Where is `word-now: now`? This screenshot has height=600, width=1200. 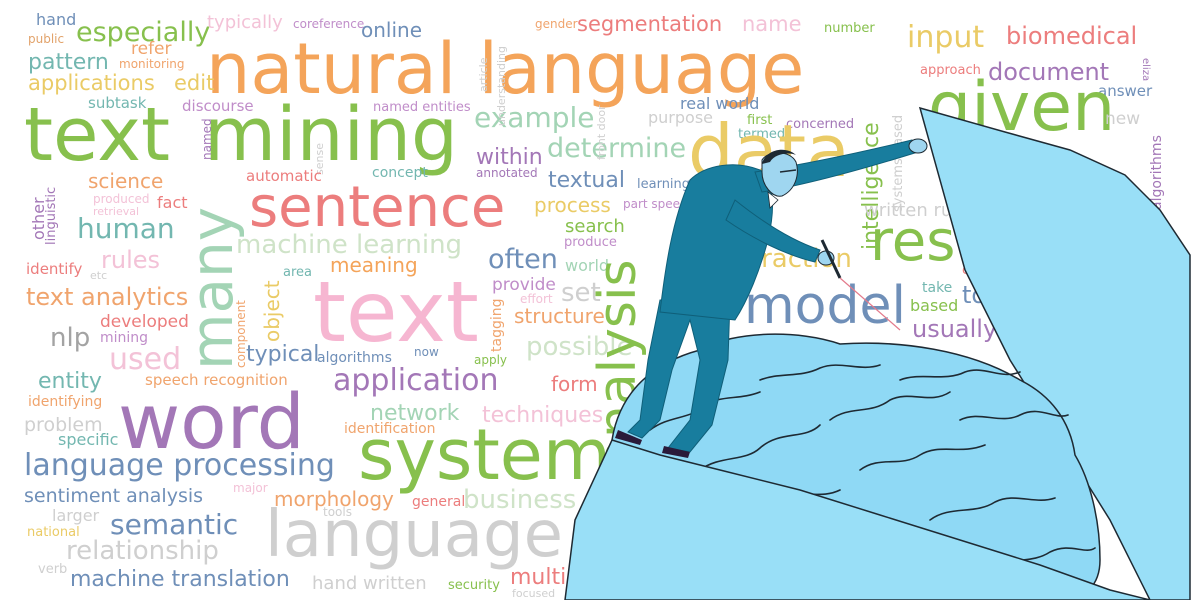
word-now: now is located at coordinates (426, 352).